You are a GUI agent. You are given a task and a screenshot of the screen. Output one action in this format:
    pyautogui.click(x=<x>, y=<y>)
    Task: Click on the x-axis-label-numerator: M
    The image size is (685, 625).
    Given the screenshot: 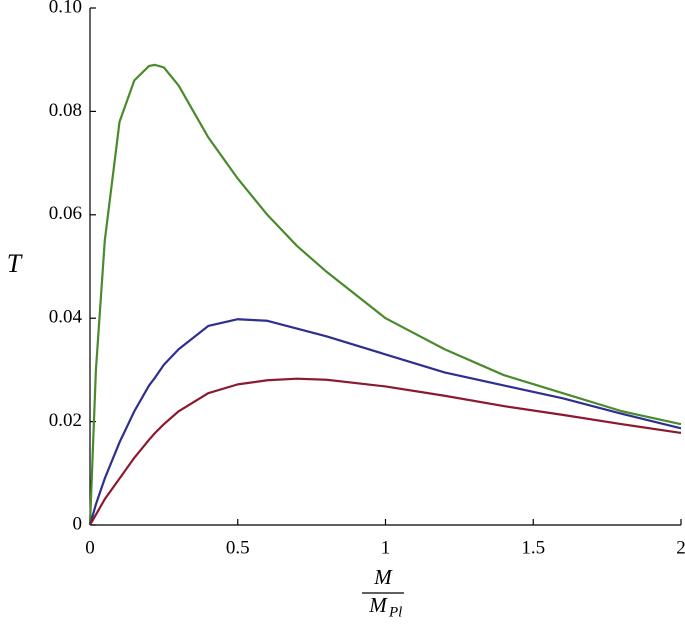 What is the action you would take?
    pyautogui.click(x=383, y=577)
    